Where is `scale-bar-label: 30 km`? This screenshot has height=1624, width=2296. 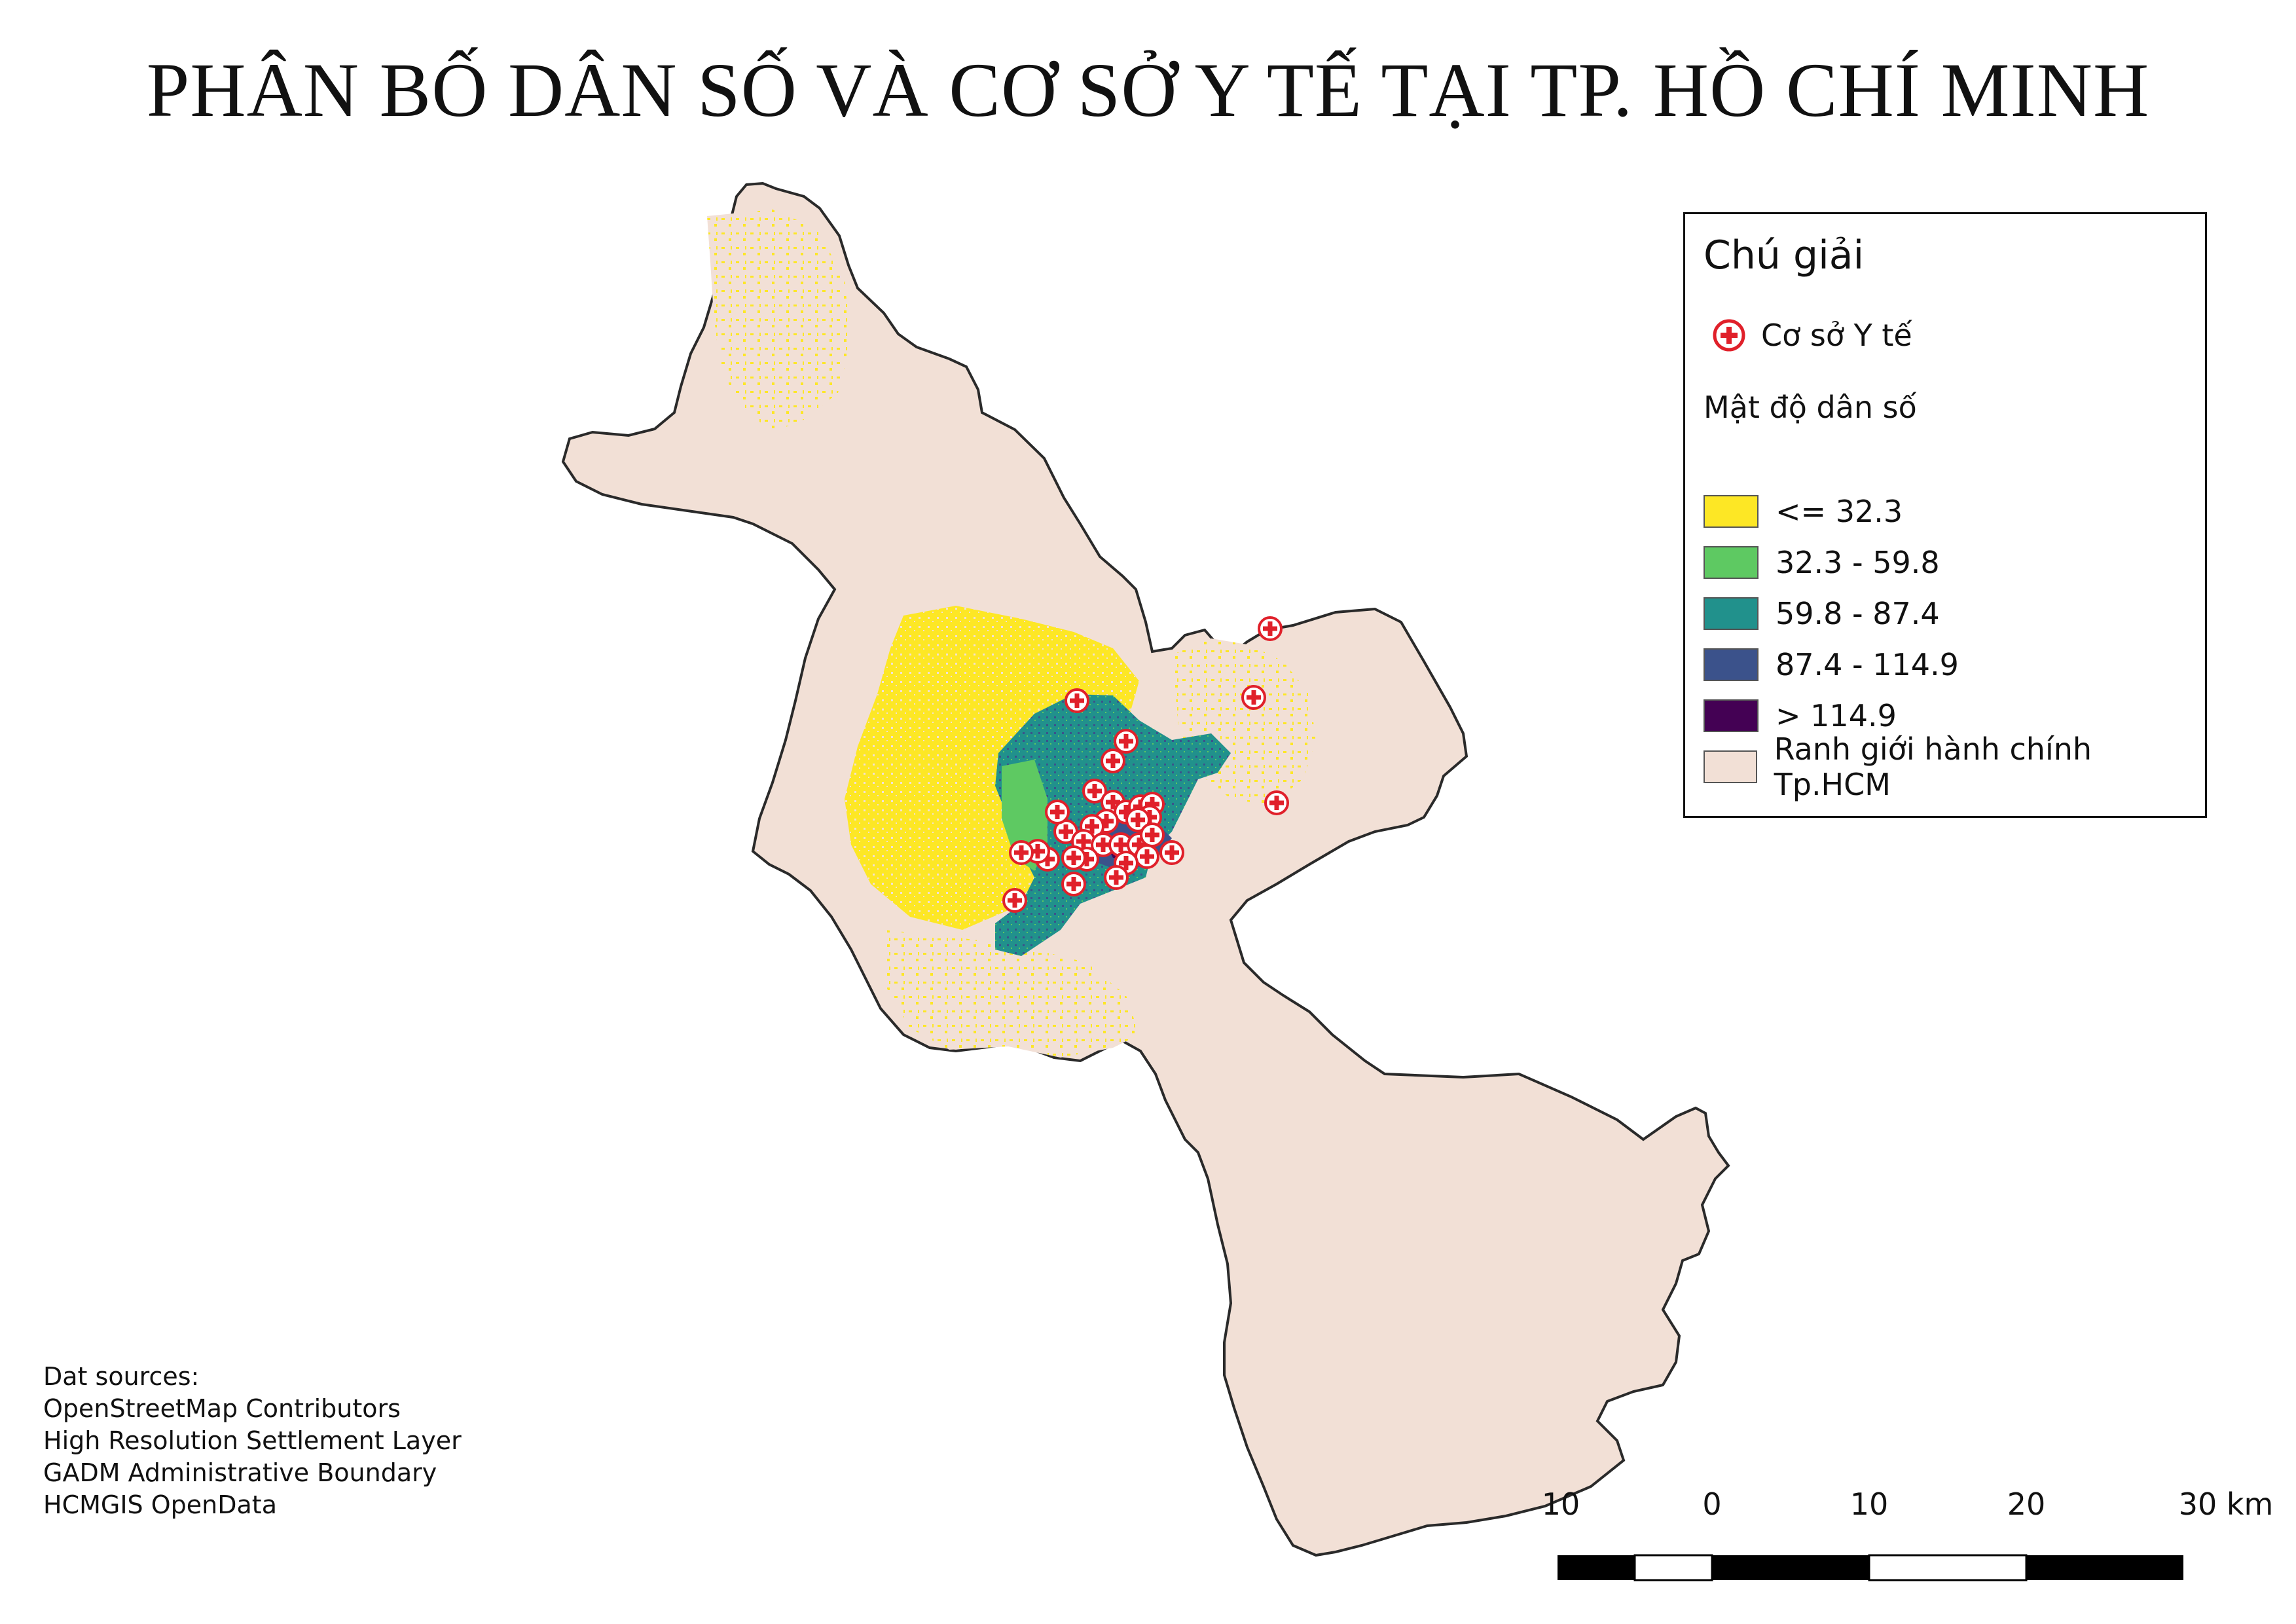
scale-bar-label: 30 km is located at coordinates (2226, 1504).